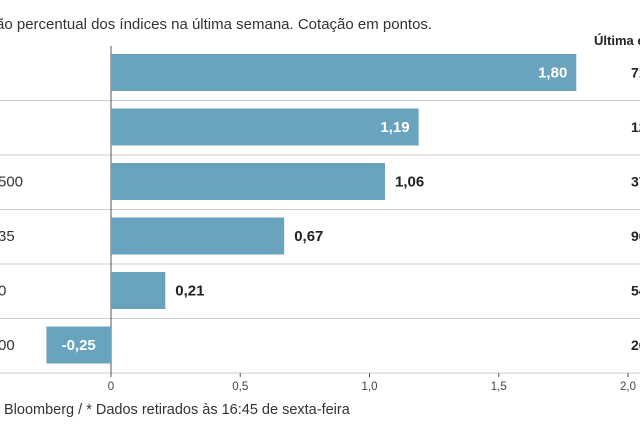 The height and width of the screenshot is (426, 640). I want to click on x-tick-label: 1,5, so click(499, 387).